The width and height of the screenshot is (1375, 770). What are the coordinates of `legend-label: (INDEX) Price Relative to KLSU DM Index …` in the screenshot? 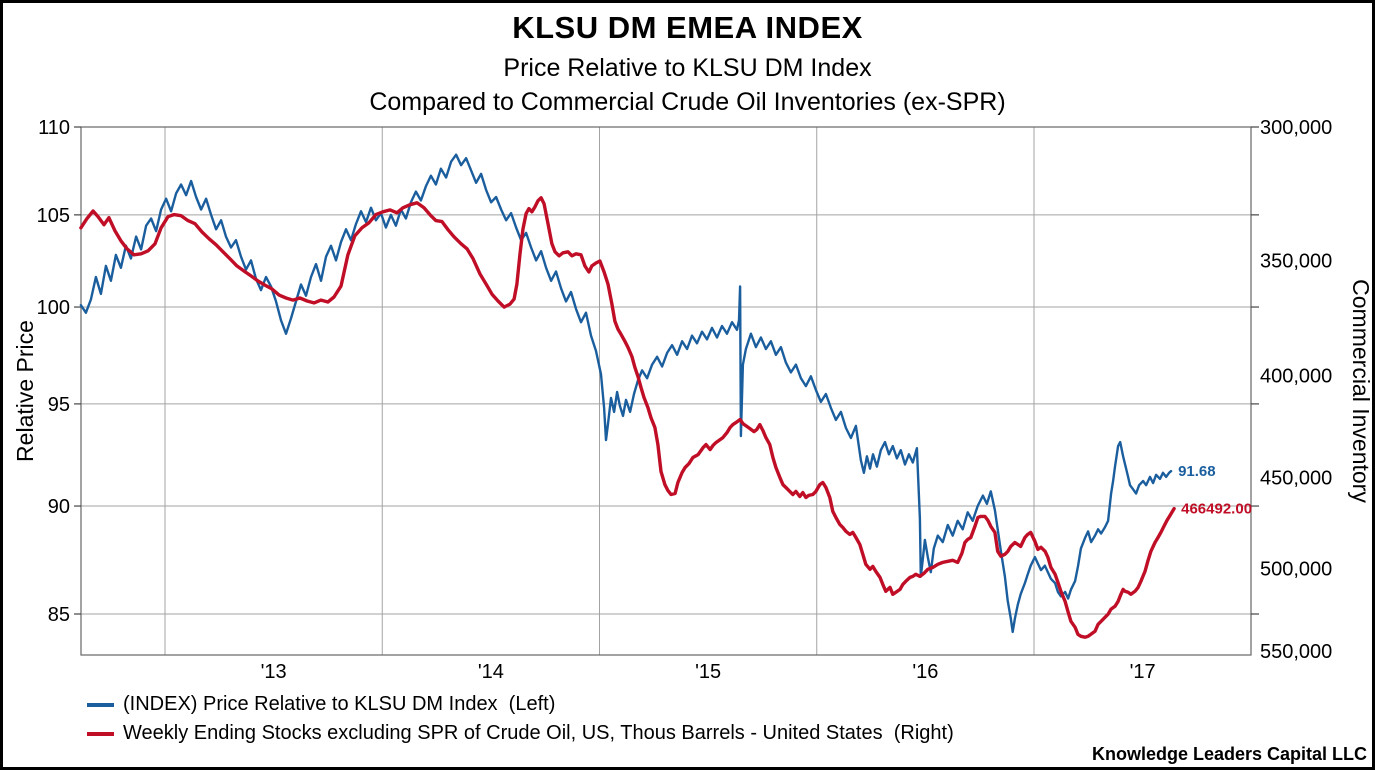 It's located at (339, 704).